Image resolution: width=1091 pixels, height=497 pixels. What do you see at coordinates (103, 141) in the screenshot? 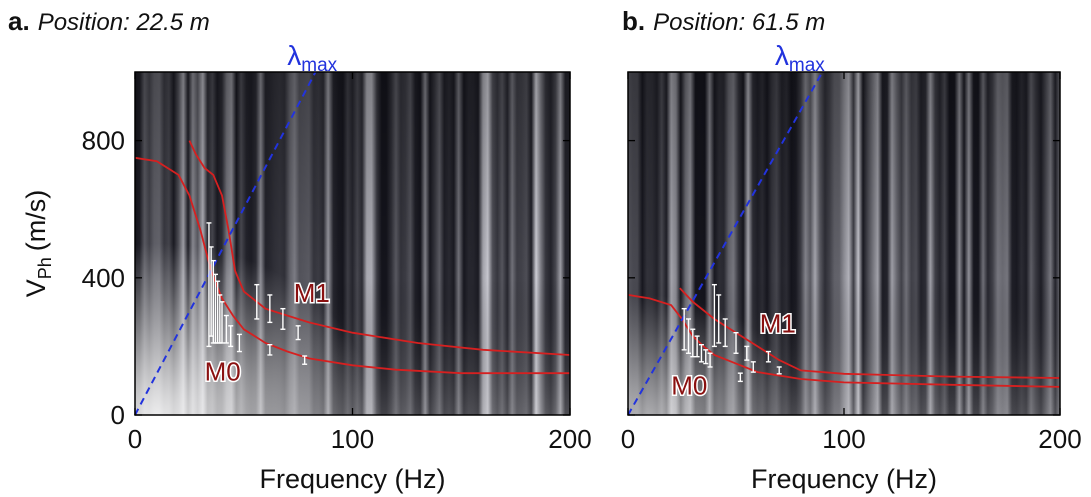
I see `y-tick-label: 800` at bounding box center [103, 141].